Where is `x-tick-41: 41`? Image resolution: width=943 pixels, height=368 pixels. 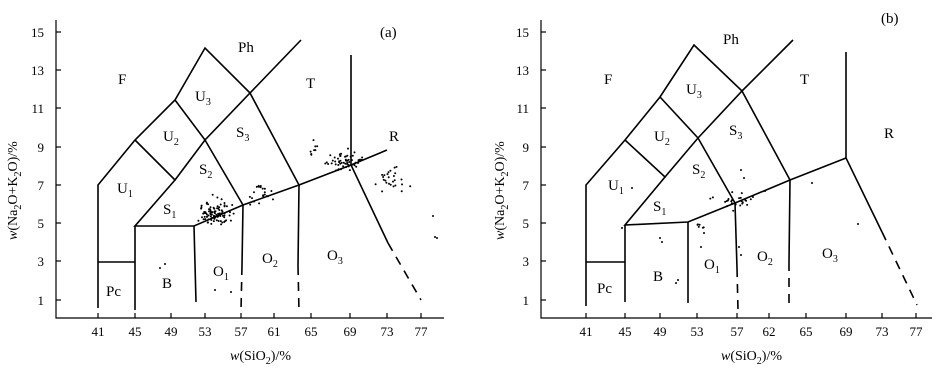
x-tick-41: 41 is located at coordinates (98, 331).